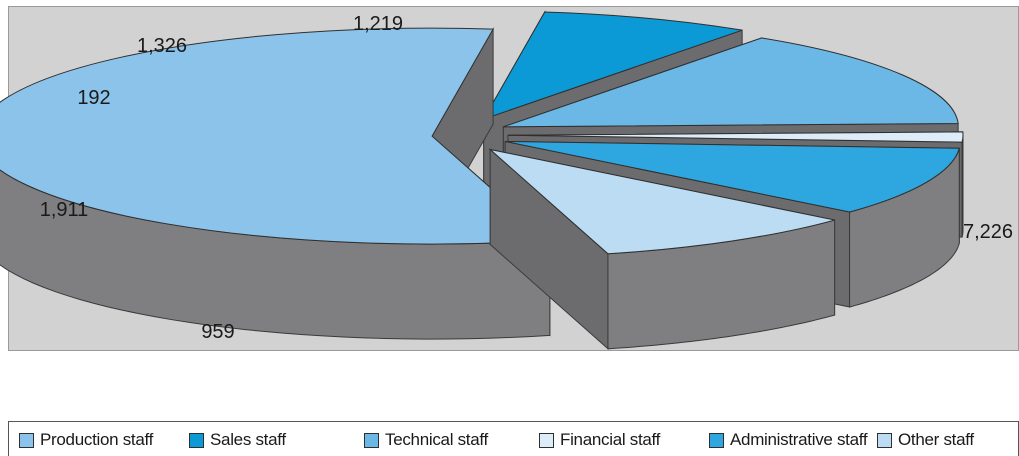  Describe the element at coordinates (26, 440) in the screenshot. I see `legend-swatch-production` at that location.